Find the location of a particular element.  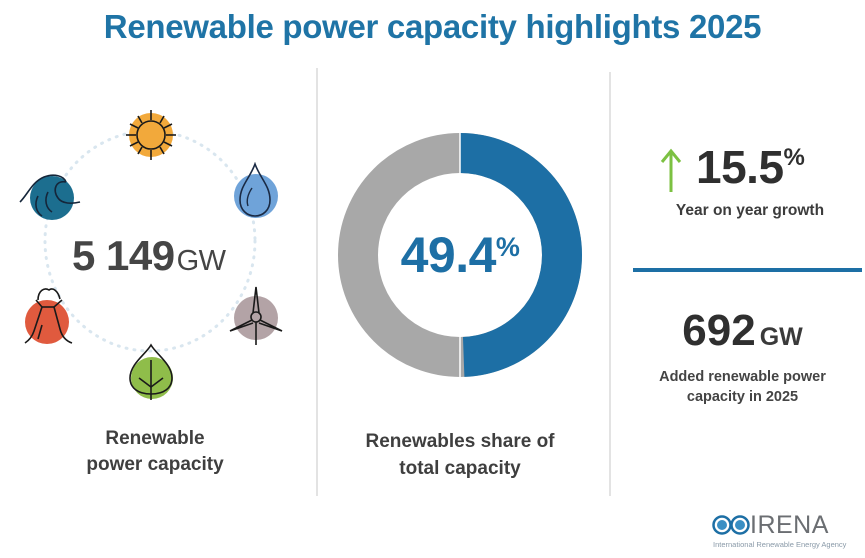

hydropower-icon is located at coordinates (256, 190).